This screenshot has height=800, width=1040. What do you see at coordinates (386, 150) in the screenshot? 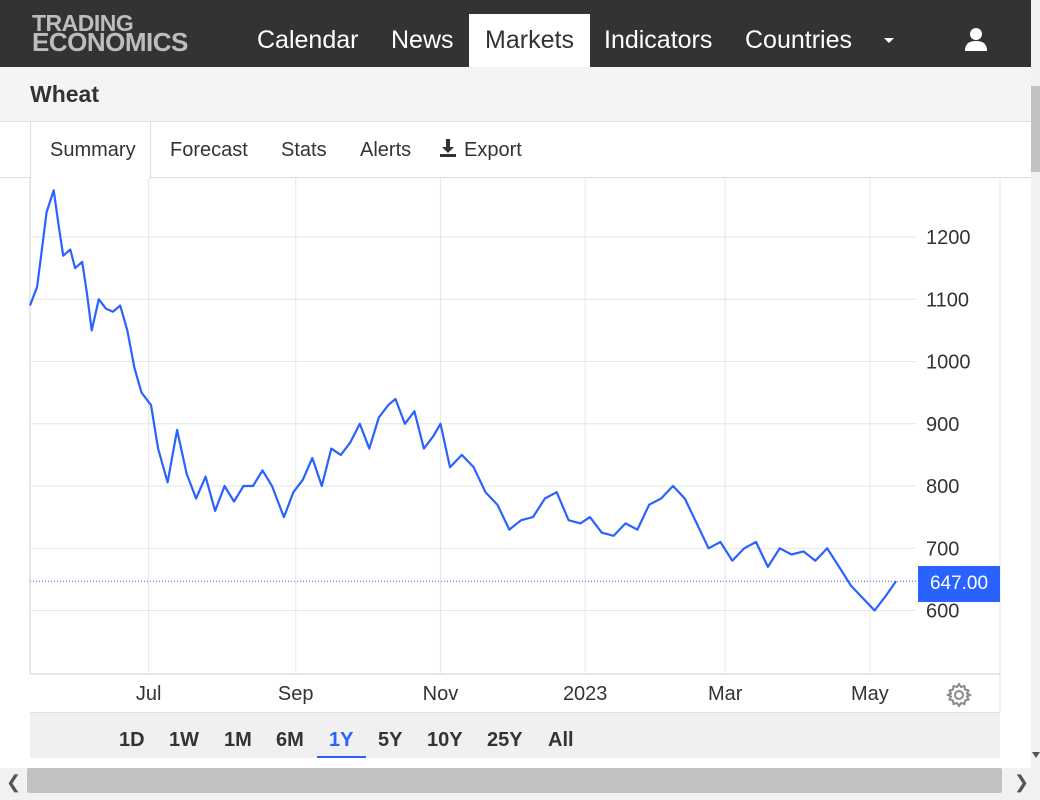
I see `tab-alerts: Alerts` at bounding box center [386, 150].